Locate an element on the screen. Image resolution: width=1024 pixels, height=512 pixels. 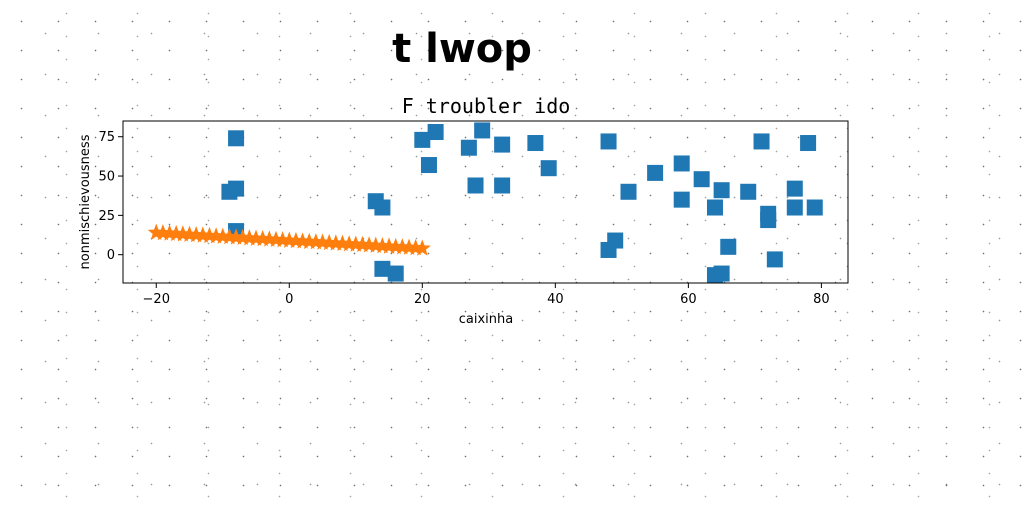
x-tick-label: 60 is located at coordinates (688, 299).